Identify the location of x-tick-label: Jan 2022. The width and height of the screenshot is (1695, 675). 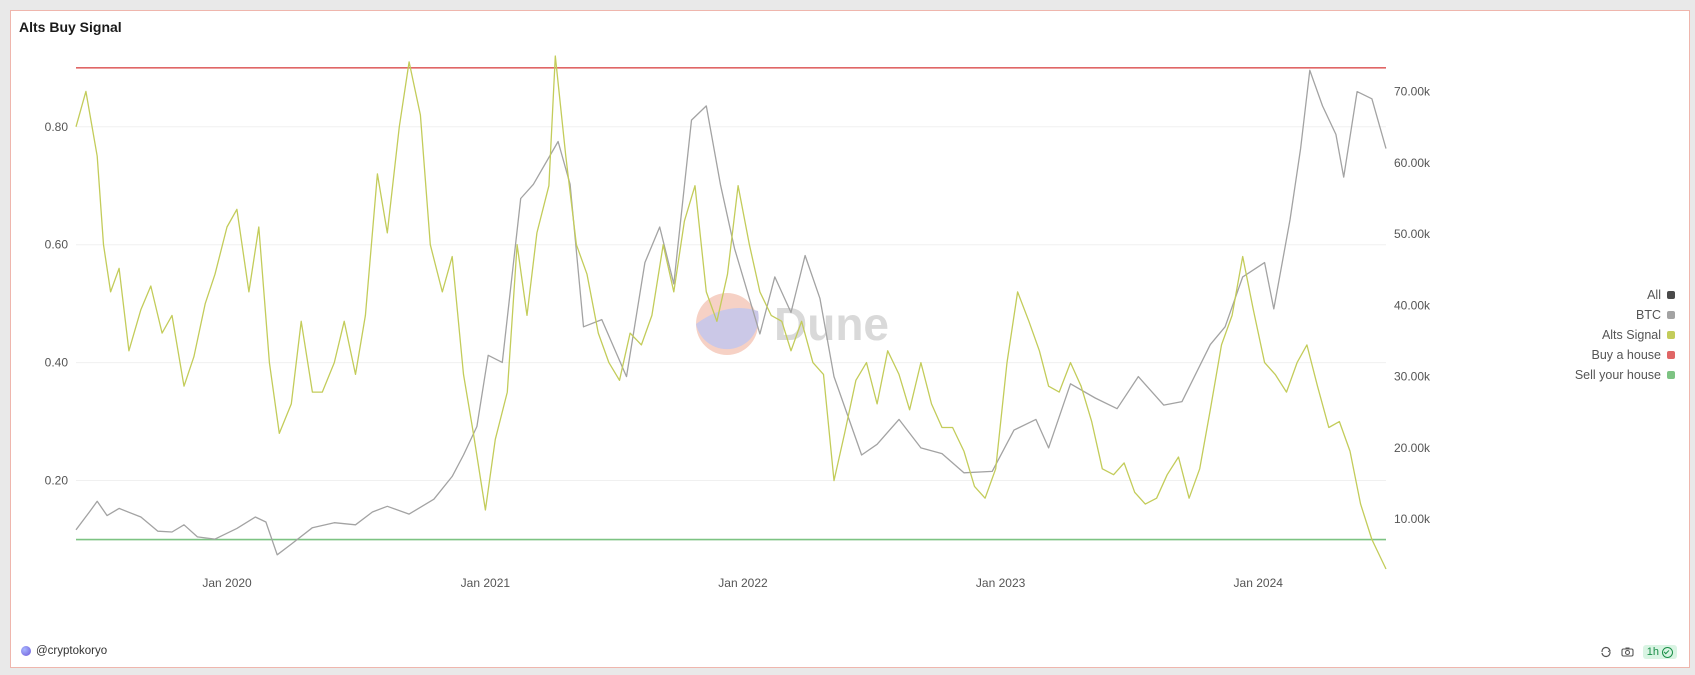
(743, 583).